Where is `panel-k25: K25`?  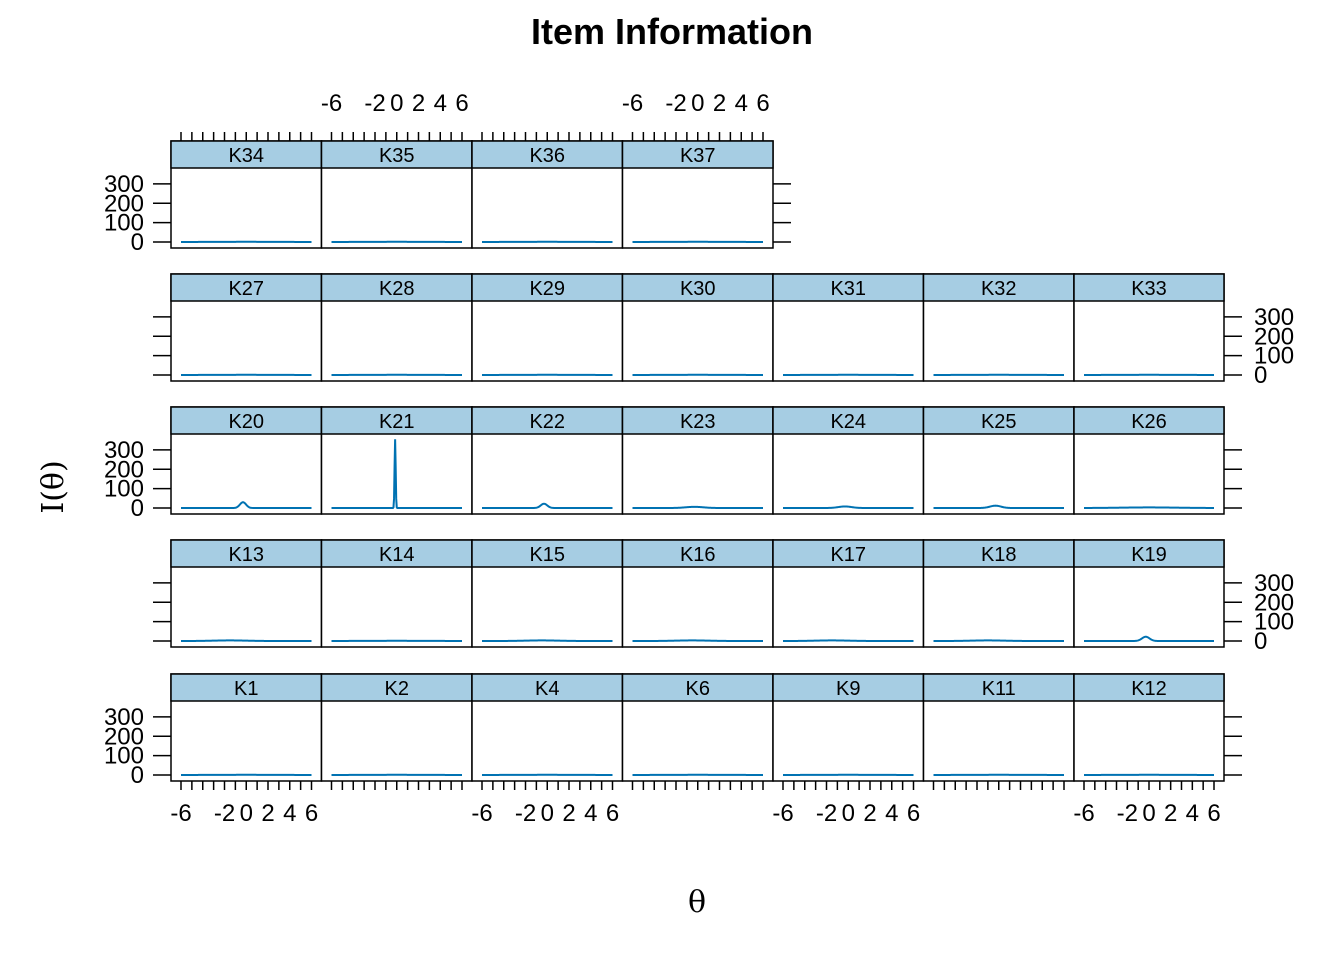 panel-k25: K25 is located at coordinates (998, 460).